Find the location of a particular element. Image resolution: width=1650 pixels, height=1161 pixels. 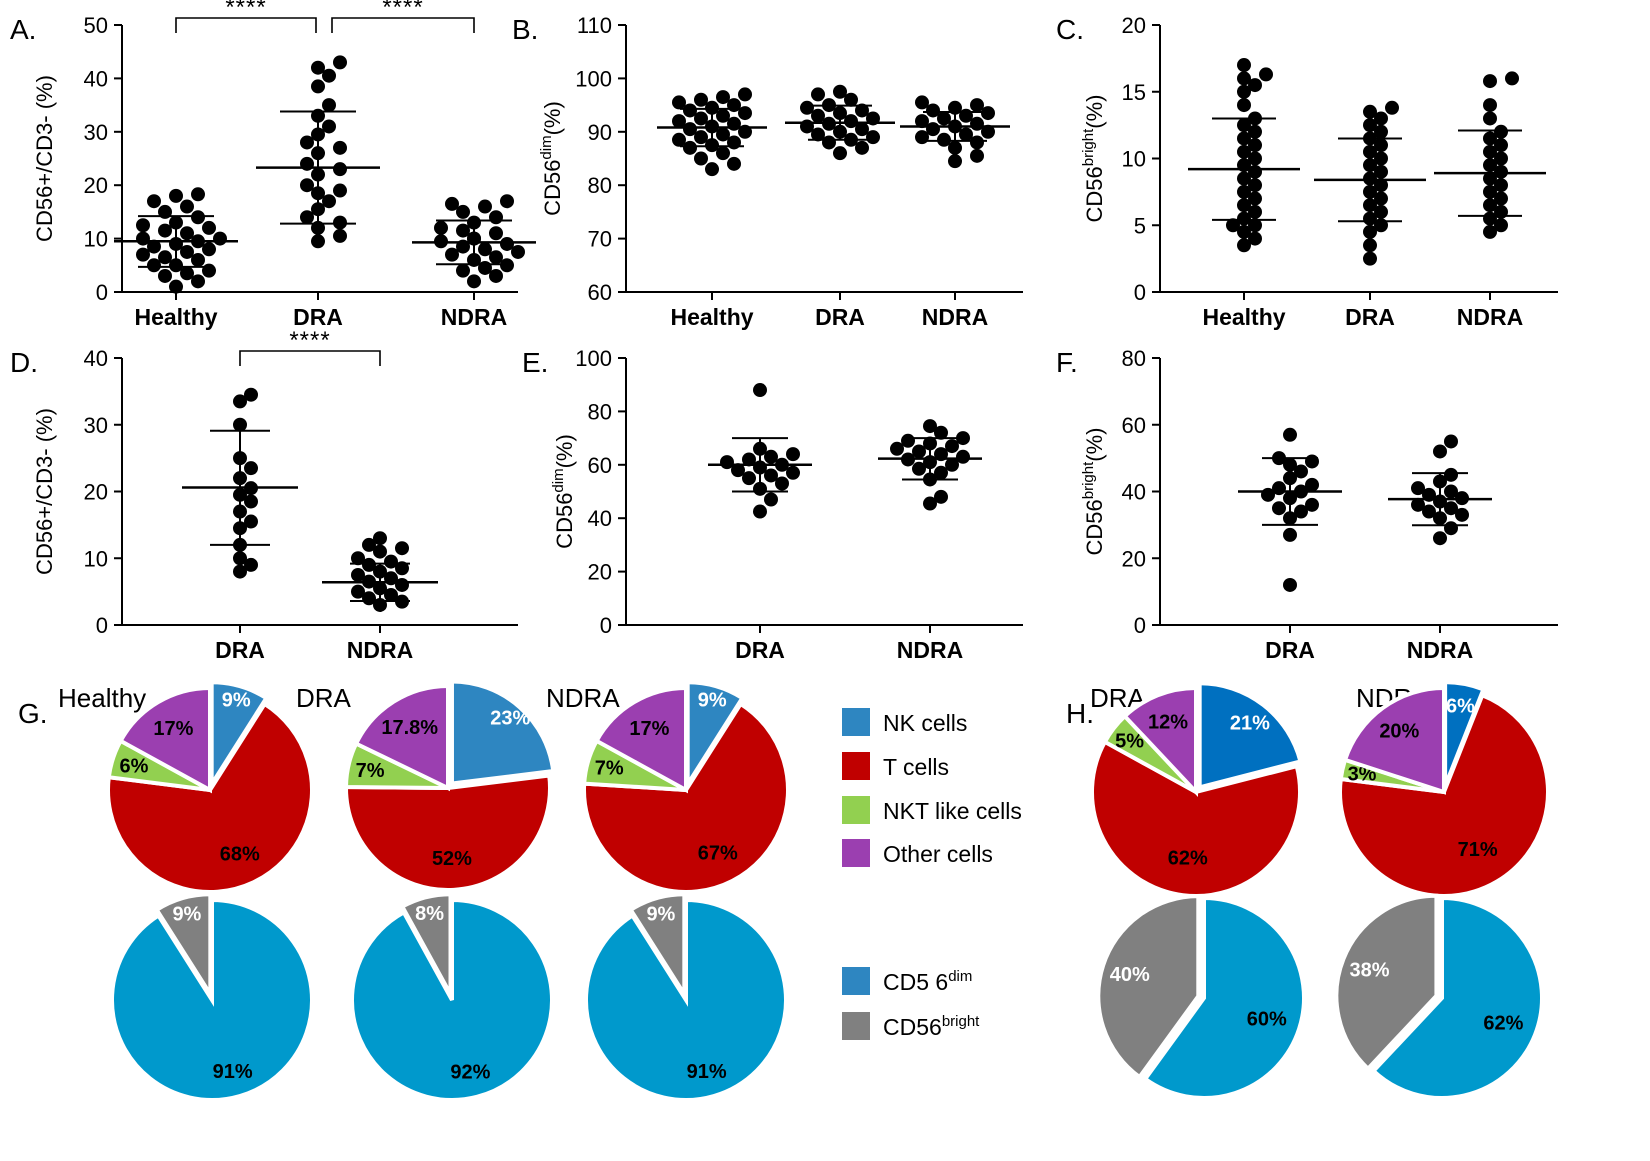

pie-slice-label: 12% is located at coordinates (1168, 722).